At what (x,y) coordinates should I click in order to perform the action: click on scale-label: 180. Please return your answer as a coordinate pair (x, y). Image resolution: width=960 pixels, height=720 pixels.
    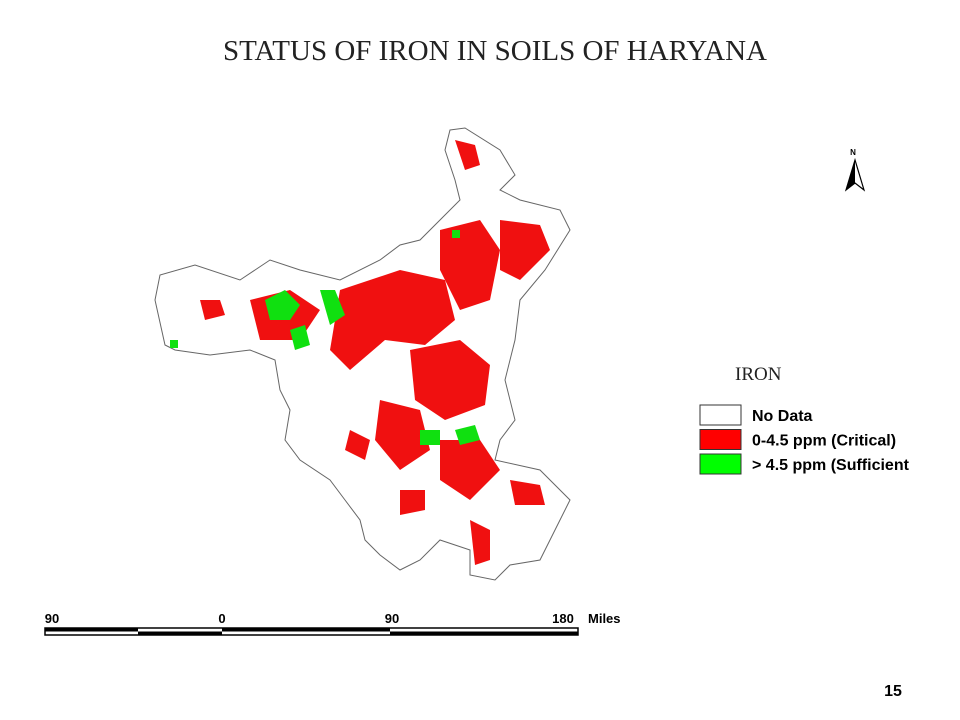
    Looking at the image, I should click on (563, 618).